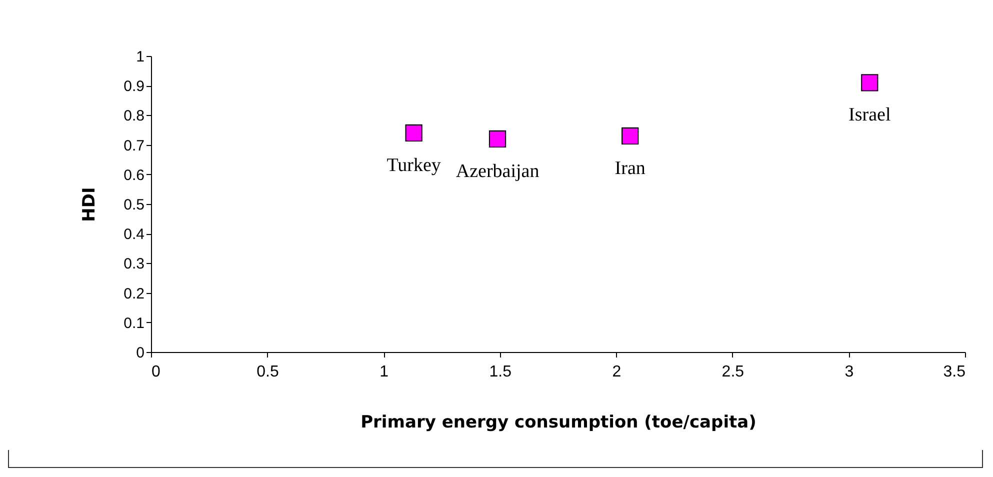  Describe the element at coordinates (134, 87) in the screenshot. I see `y-tick-label: 0.9` at that location.